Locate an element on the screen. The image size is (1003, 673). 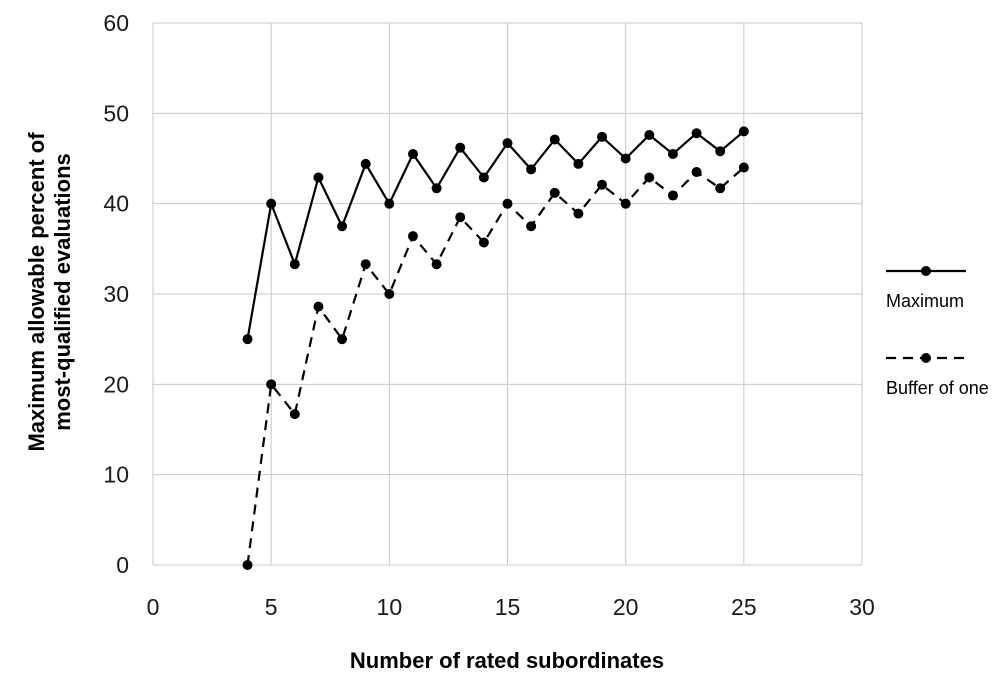
x-tick-label: 15 is located at coordinates (508, 607).